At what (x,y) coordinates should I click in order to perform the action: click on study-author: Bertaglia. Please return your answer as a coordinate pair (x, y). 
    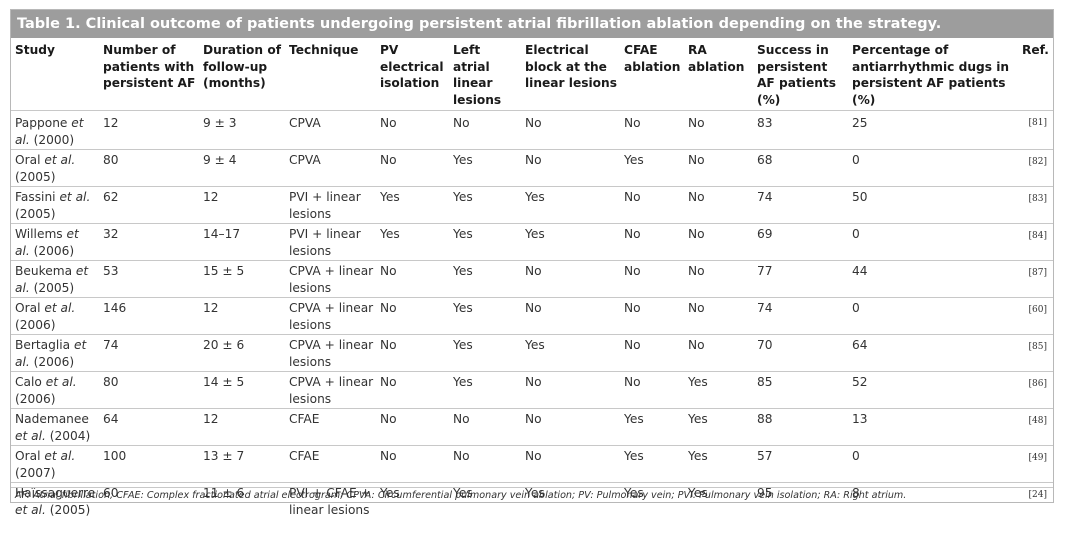
    Looking at the image, I should click on (43, 345).